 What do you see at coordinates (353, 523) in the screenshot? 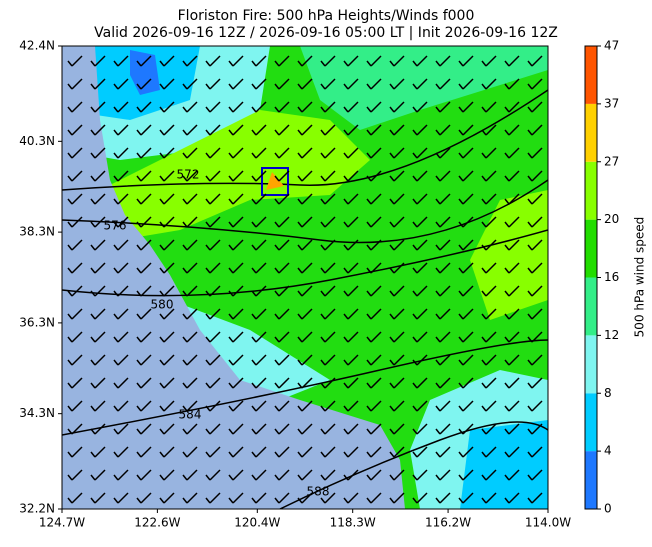
I see `x-tick-label: 118.3W` at bounding box center [353, 523].